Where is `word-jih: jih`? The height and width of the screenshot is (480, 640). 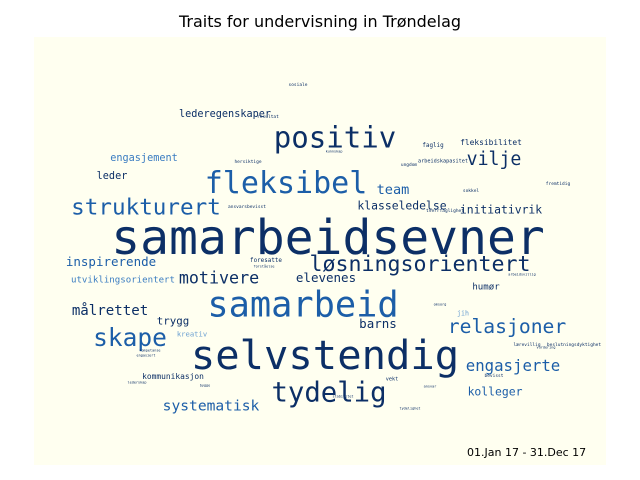 word-jih: jih is located at coordinates (463, 313).